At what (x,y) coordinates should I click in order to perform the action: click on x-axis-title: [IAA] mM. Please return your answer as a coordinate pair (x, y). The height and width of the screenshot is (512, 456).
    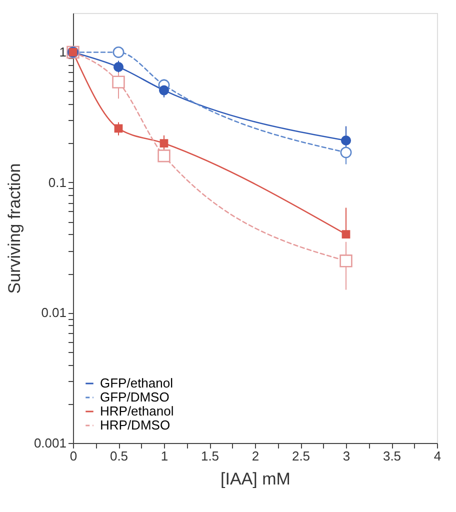
    Looking at the image, I should click on (255, 479).